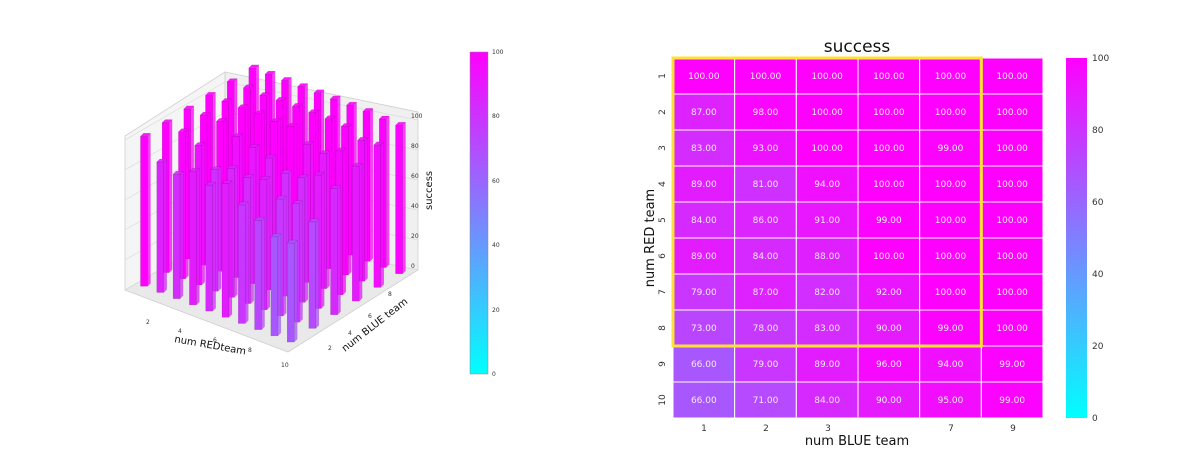 Image resolution: width=1200 pixels, height=473 pixels. I want to click on colorbar-tick: 40, so click(496, 245).